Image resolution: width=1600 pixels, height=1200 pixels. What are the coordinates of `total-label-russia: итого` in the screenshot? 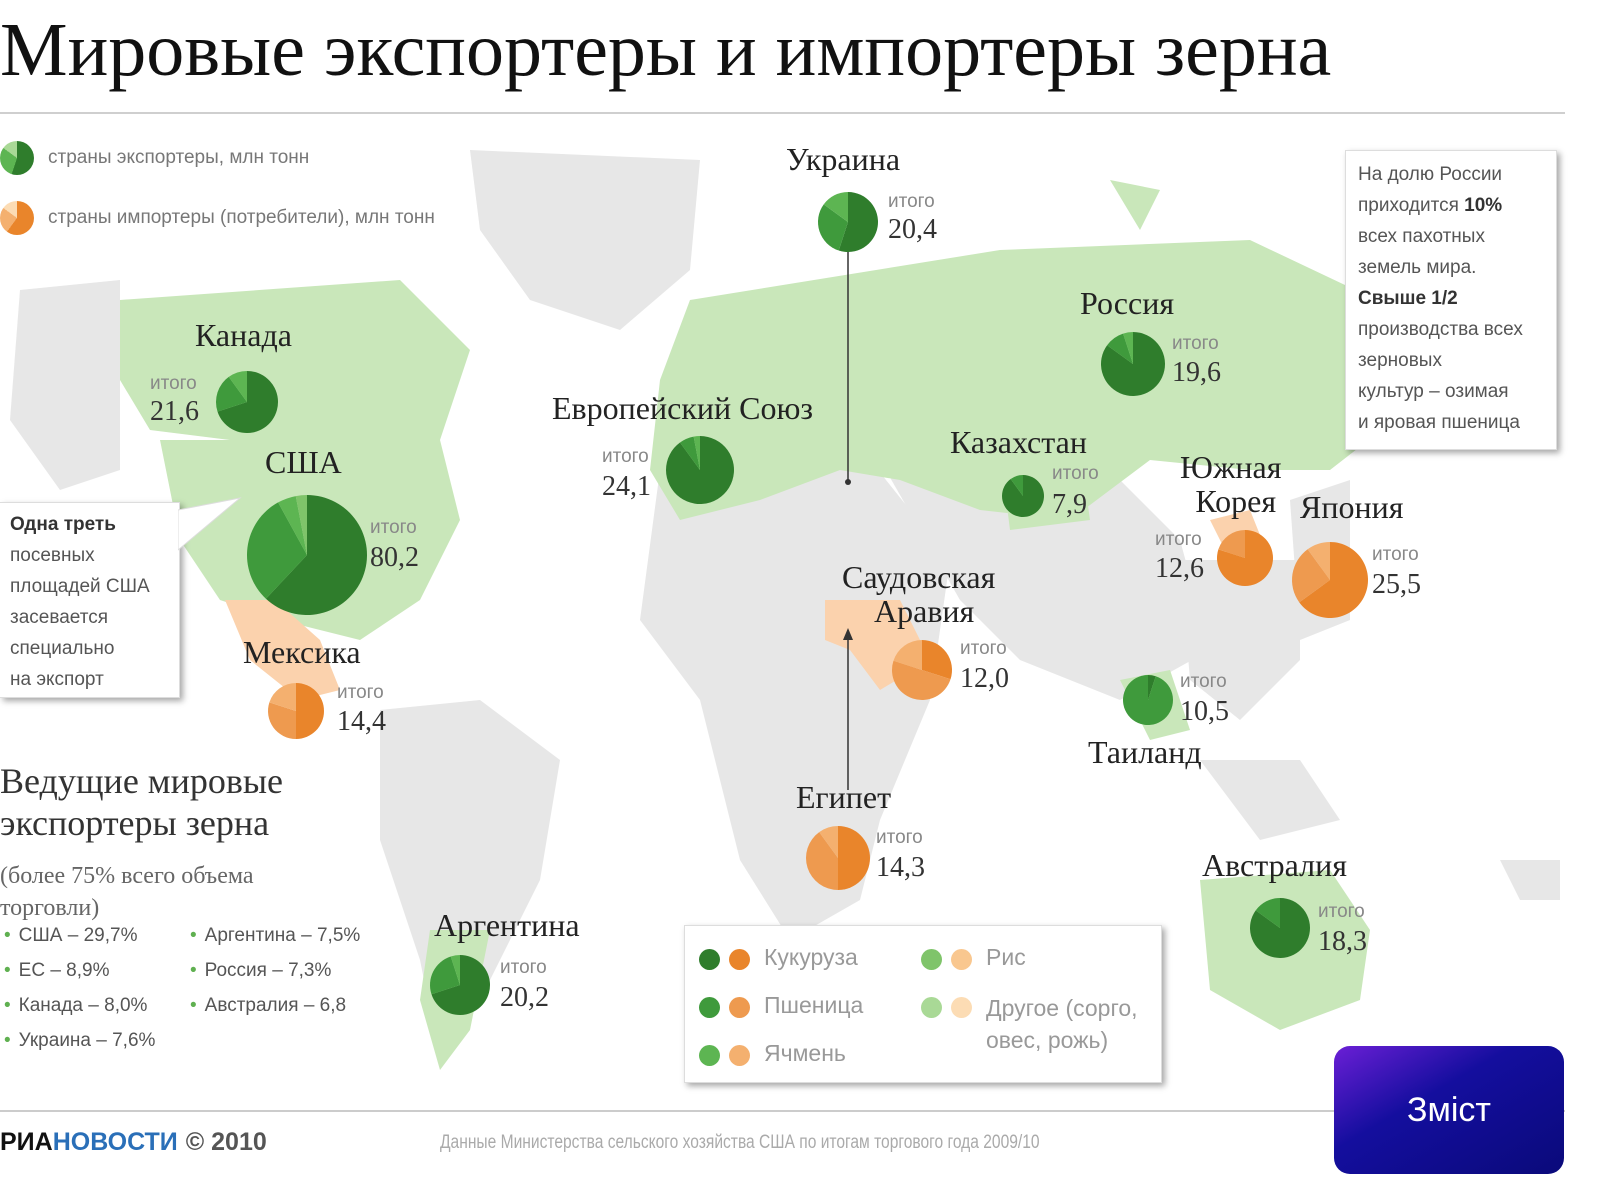 It's located at (1195, 343).